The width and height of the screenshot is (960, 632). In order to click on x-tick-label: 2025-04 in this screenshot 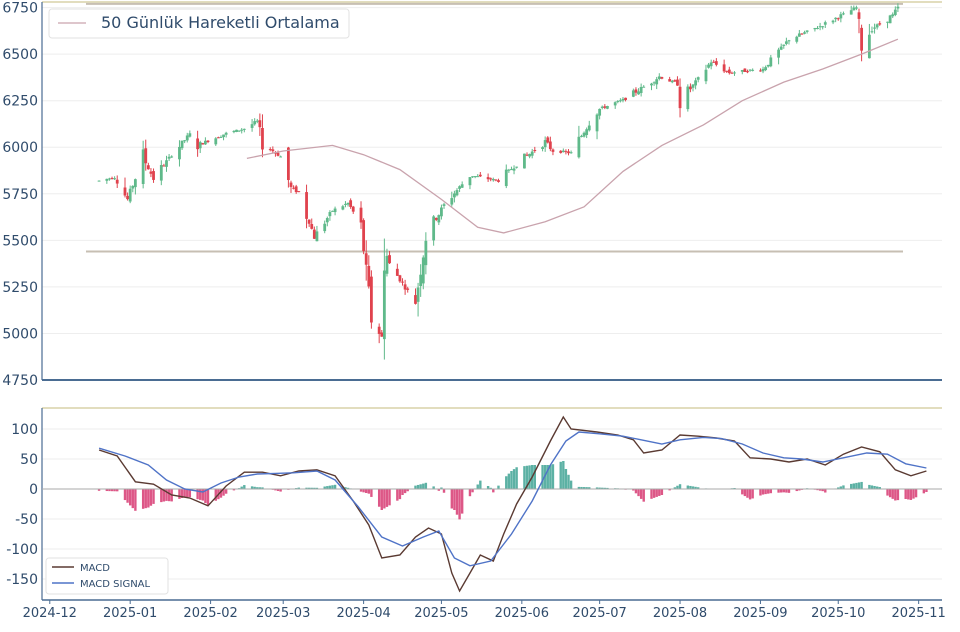, I will do `click(363, 613)`.